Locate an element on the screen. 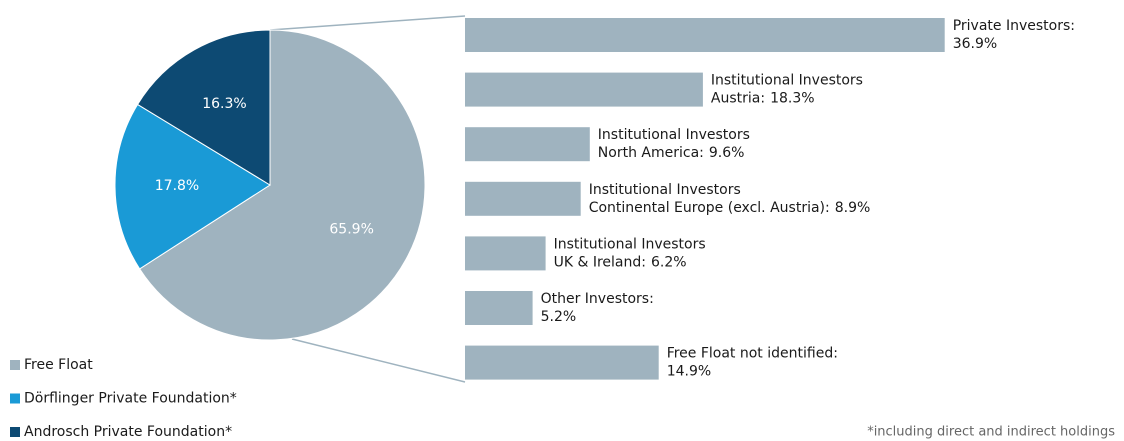  legend-label: Dörflinger Private Foundation* is located at coordinates (130, 399).